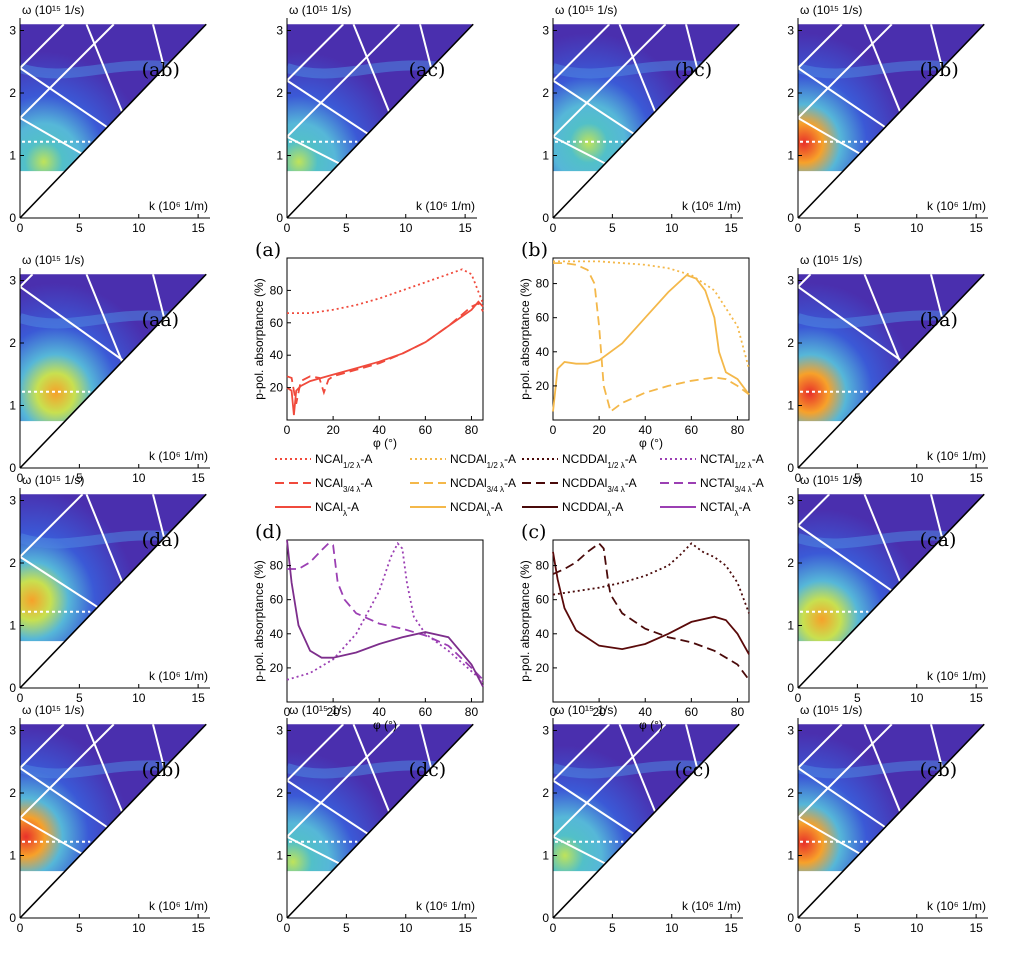 The width and height of the screenshot is (1011, 968). Describe the element at coordinates (385, 291) in the screenshot. I see `series-NCAl1/2λ-A` at that location.